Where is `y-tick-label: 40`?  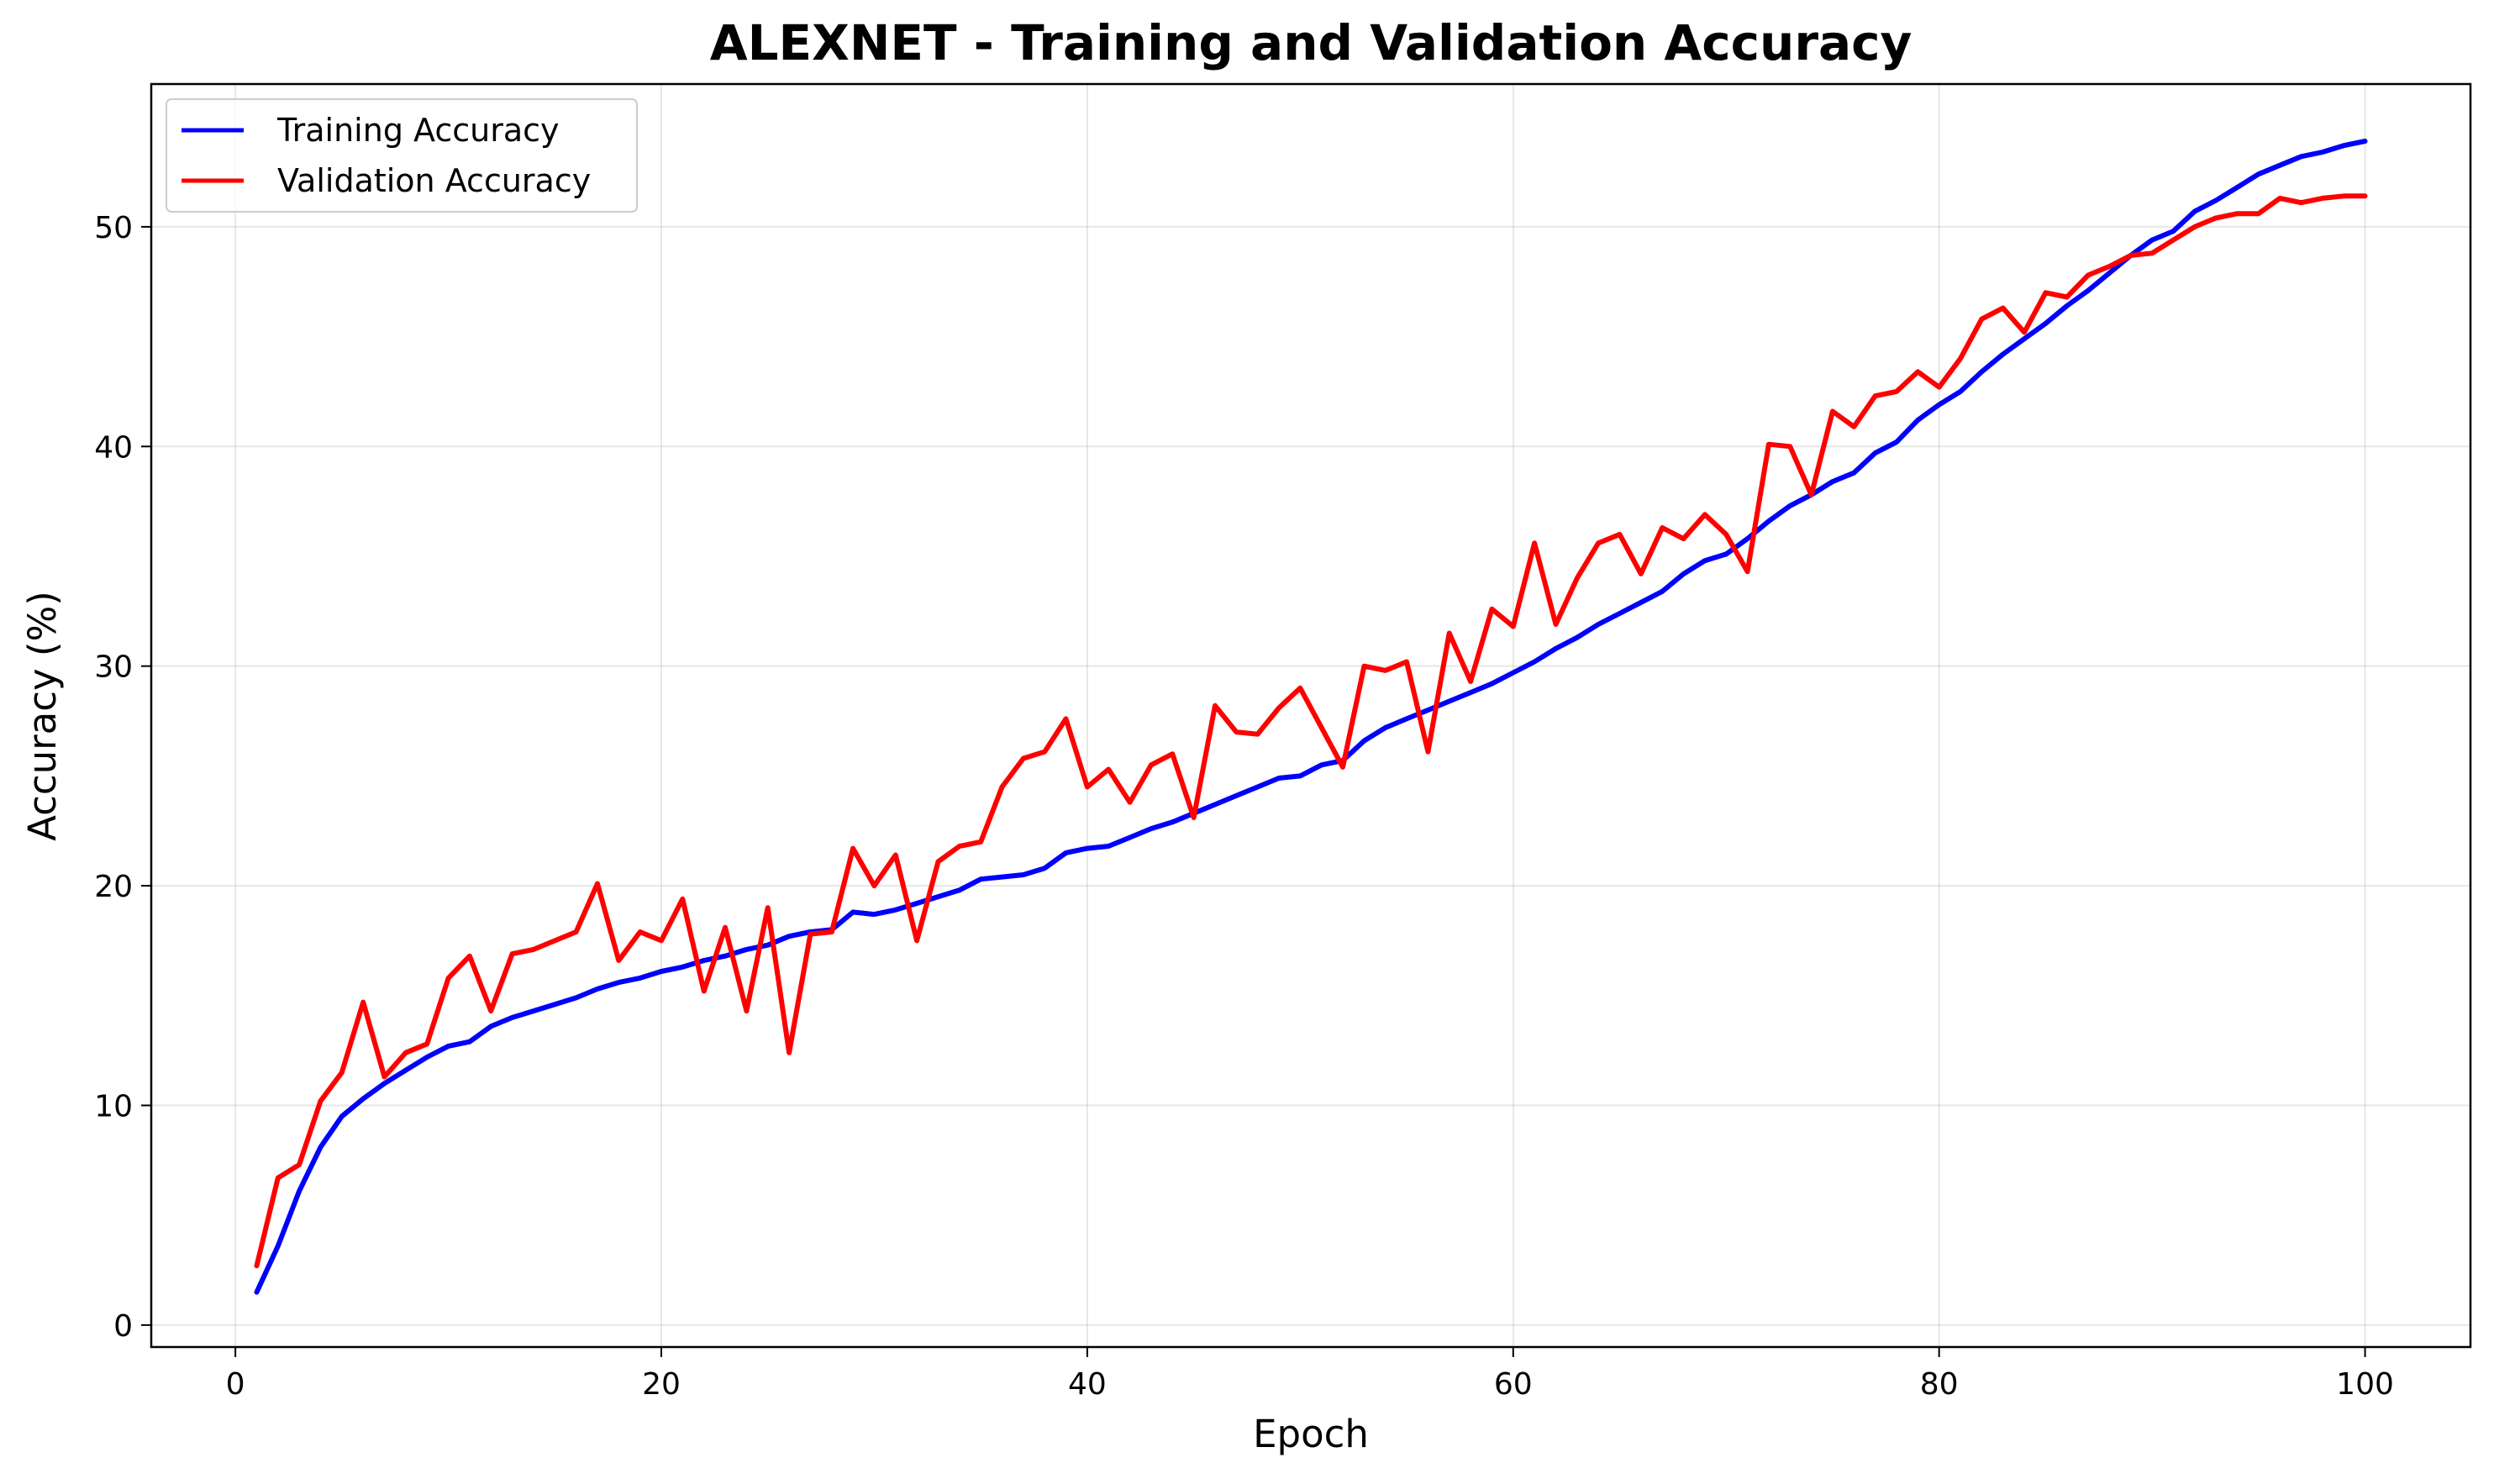 y-tick-label: 40 is located at coordinates (113, 448).